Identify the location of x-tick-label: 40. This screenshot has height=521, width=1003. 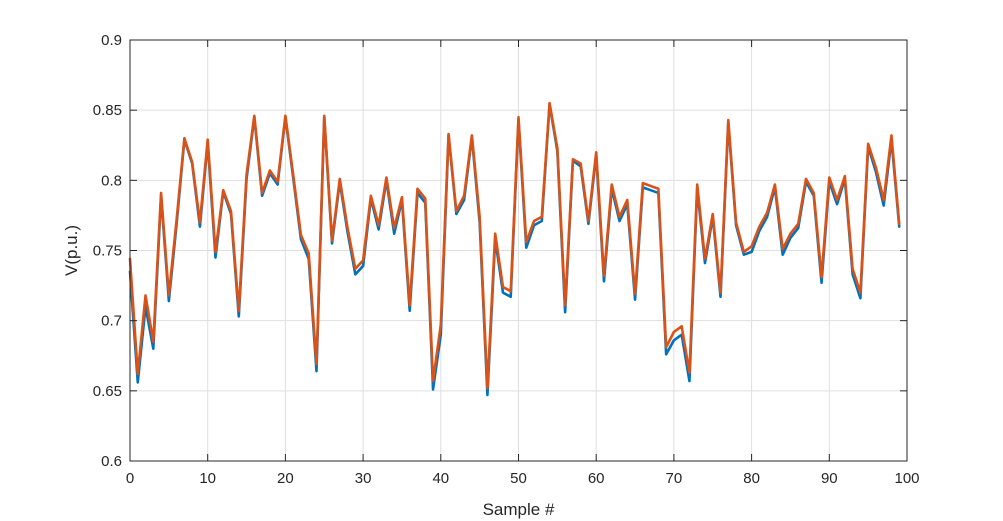
(440, 478).